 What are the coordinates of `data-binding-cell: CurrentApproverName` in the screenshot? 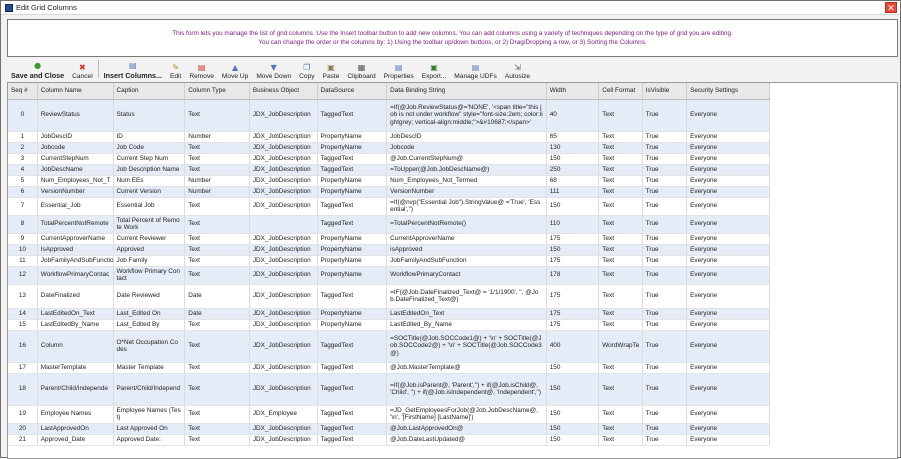 It's located at (466, 239).